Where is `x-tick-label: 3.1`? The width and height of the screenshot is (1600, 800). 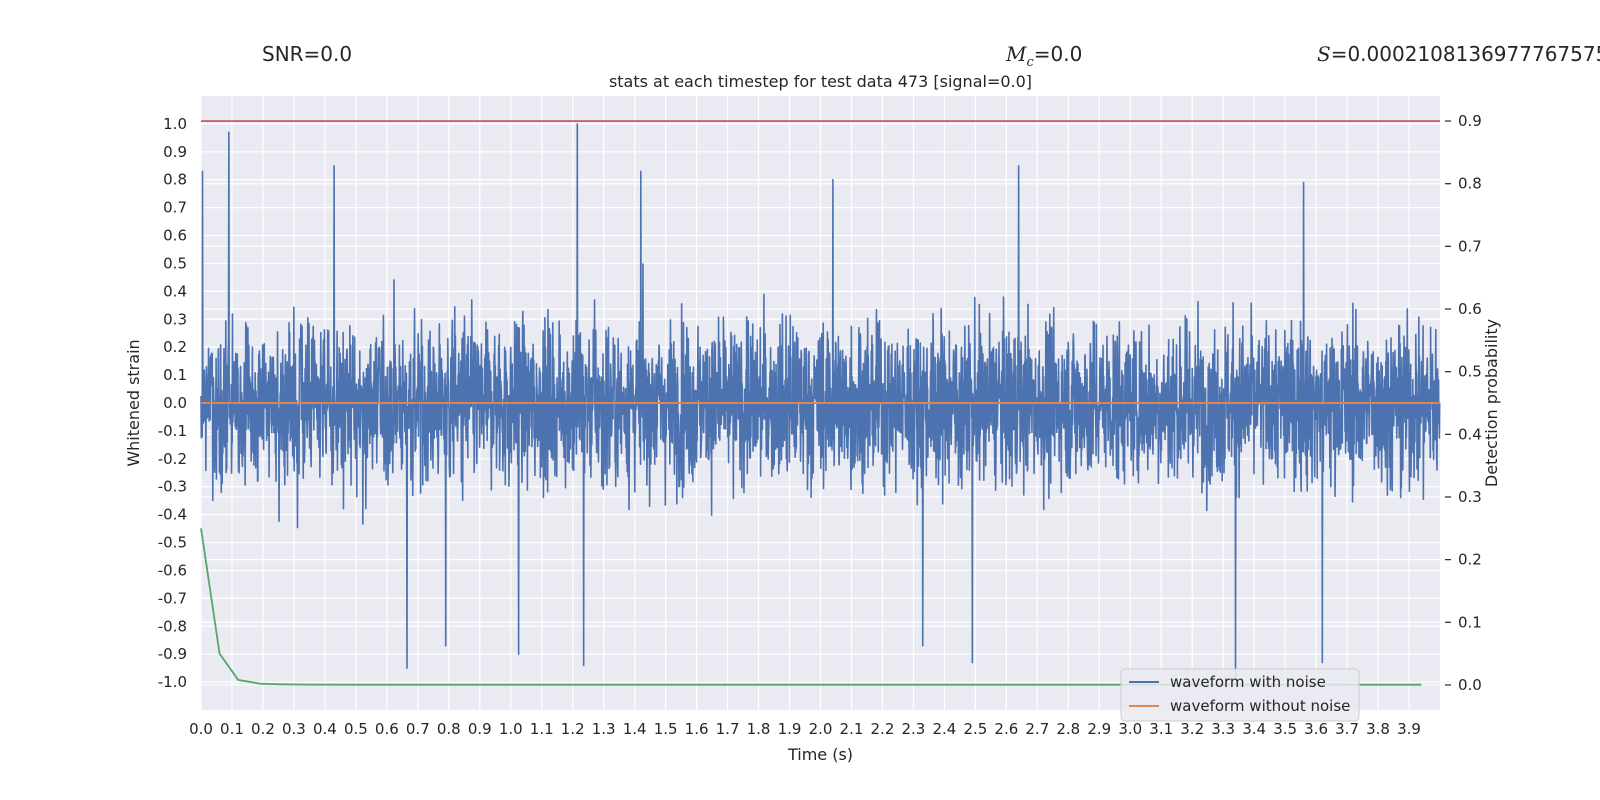
x-tick-label: 3.1 is located at coordinates (1161, 729).